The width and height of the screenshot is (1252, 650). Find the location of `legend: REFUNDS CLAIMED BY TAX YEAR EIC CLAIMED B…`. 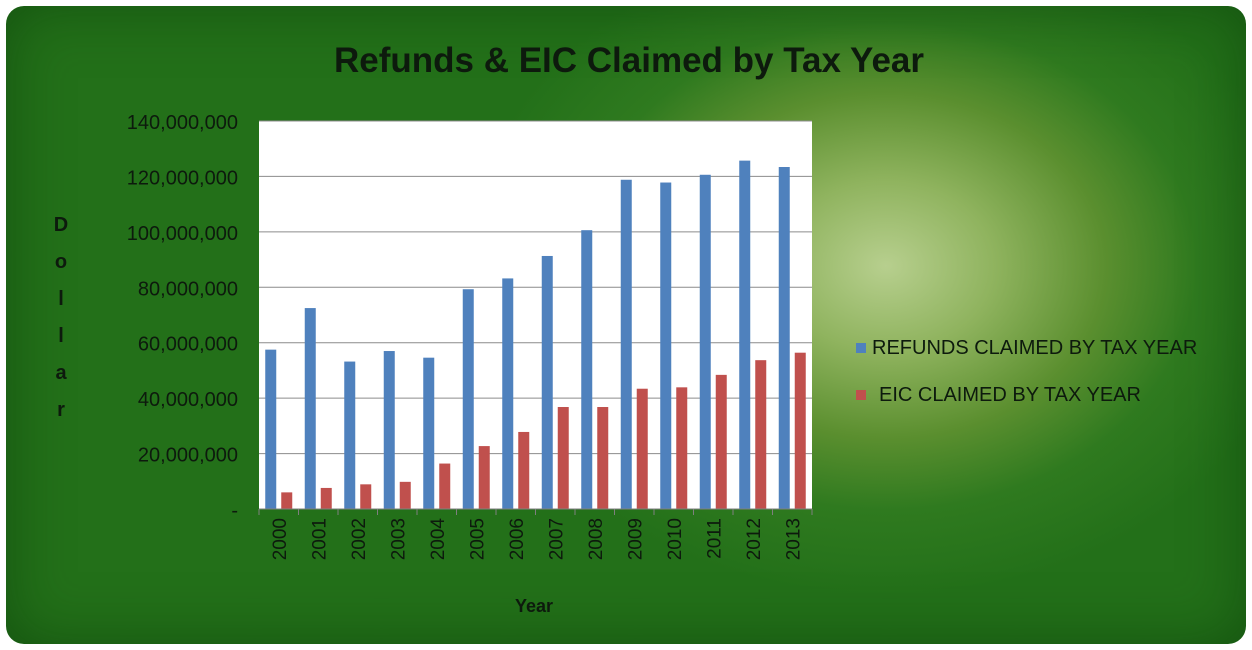

legend: REFUNDS CLAIMED BY TAX YEAR EIC CLAIMED B… is located at coordinates (1026, 371).